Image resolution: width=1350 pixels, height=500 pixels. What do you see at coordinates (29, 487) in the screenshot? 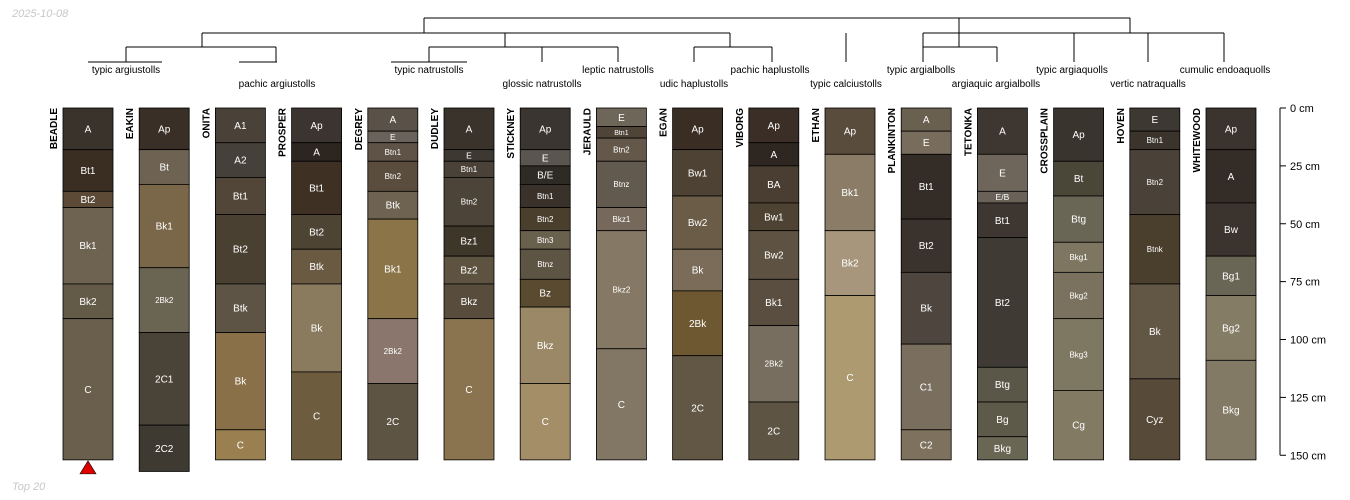
I see `footer-note: Top 20` at bounding box center [29, 487].